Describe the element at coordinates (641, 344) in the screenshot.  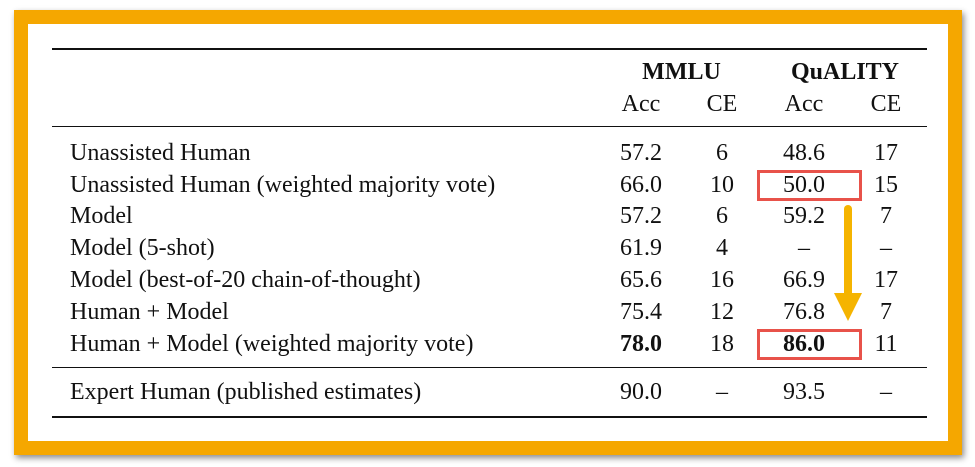
I see `cell: 78.0` at that location.